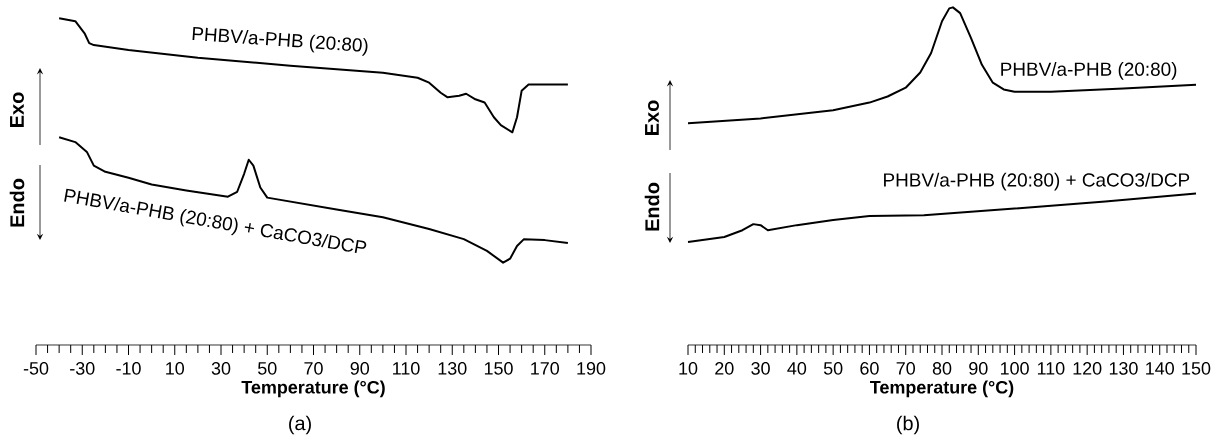 The height and width of the screenshot is (440, 1215). I want to click on x-tick-label: 40, so click(797, 368).